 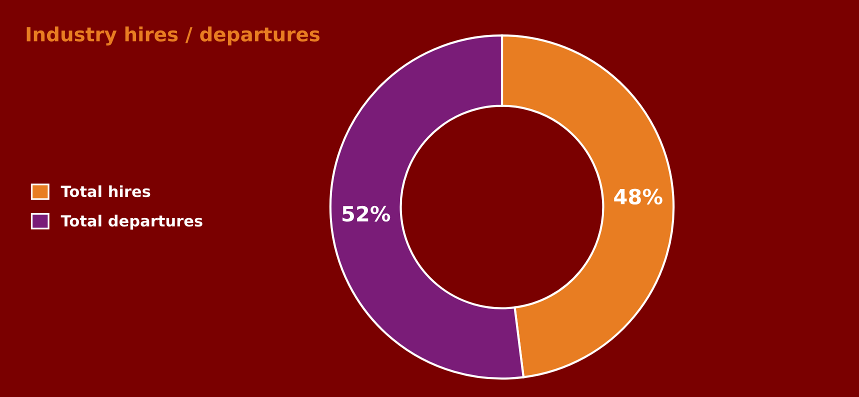 I want to click on data-label: 48%, so click(x=638, y=196).